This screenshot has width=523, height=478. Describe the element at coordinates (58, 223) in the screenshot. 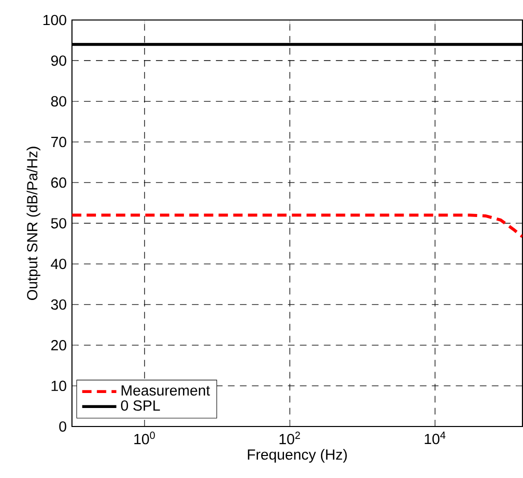

I see `y-tick-label: 50` at that location.